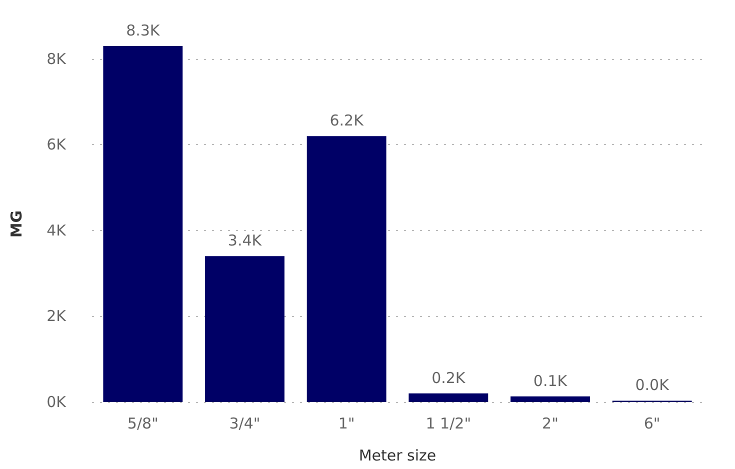 This screenshot has height=469, width=735. I want to click on data-label: 3.4K, so click(245, 241).